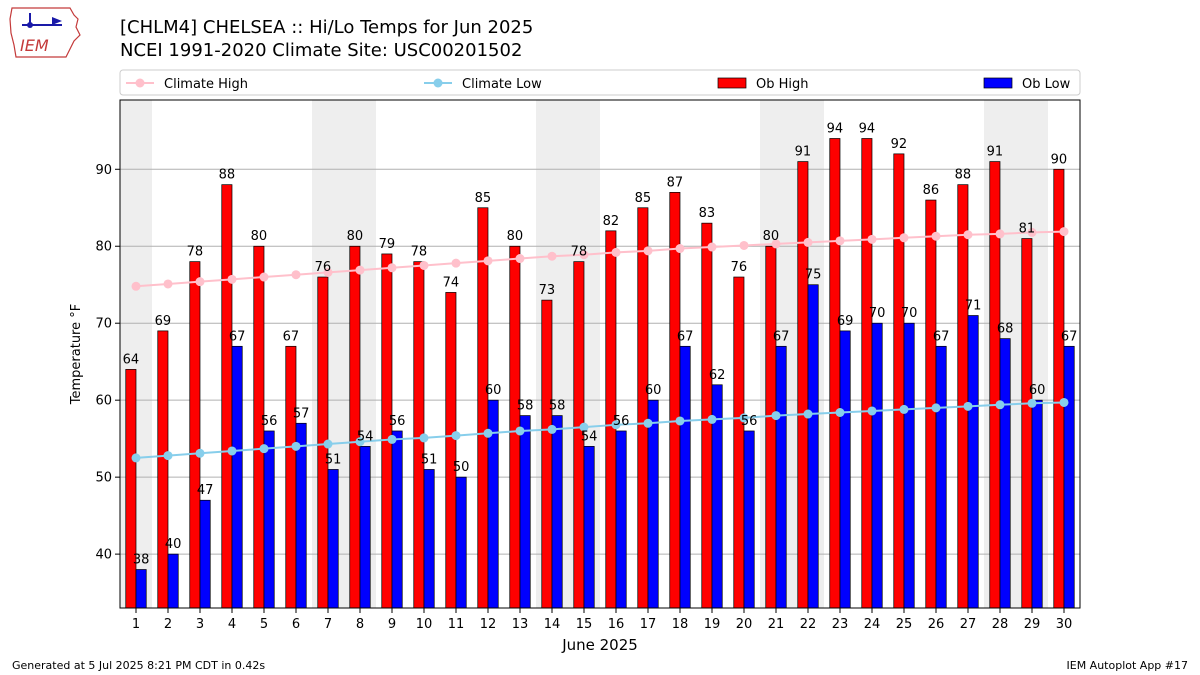 This screenshot has height=675, width=1200. I want to click on ob-high-label-1: 64, so click(131, 359).